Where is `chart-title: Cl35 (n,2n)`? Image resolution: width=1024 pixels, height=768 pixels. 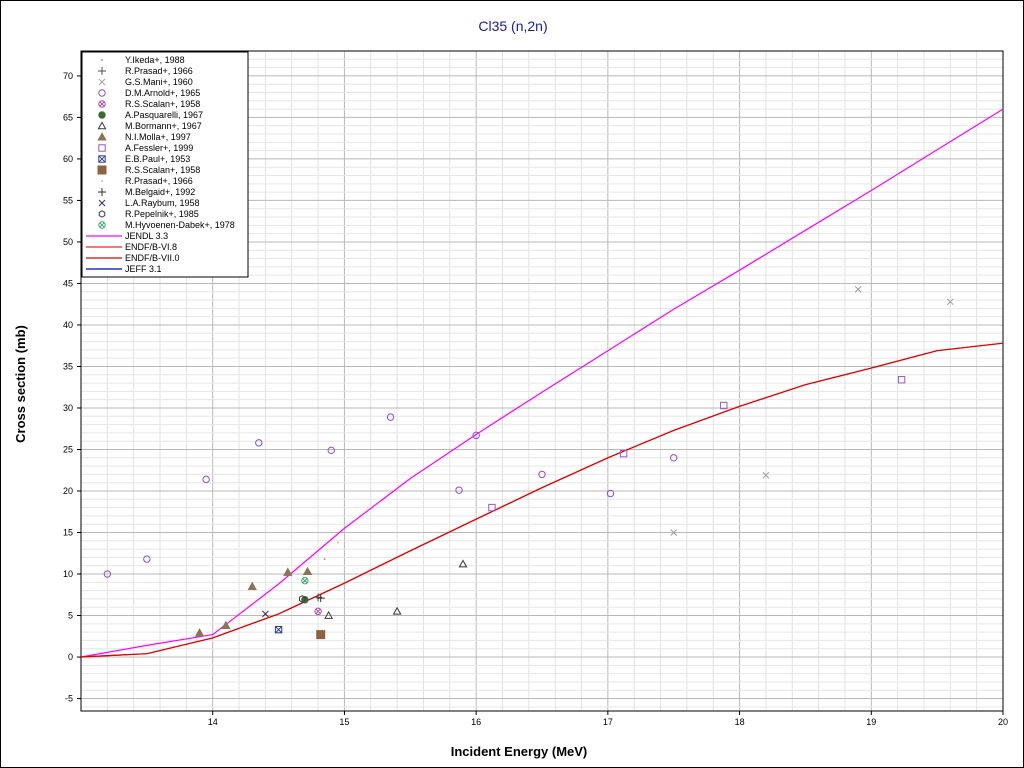
chart-title: Cl35 (n,2n) is located at coordinates (512, 26).